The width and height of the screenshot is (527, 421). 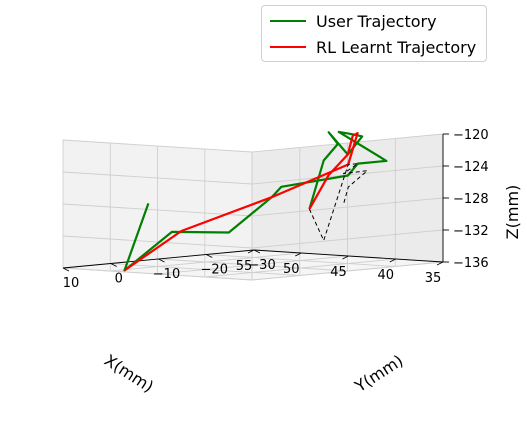 I want to click on legend: User Trajectory RL Learnt Trajectory, so click(x=374, y=33).